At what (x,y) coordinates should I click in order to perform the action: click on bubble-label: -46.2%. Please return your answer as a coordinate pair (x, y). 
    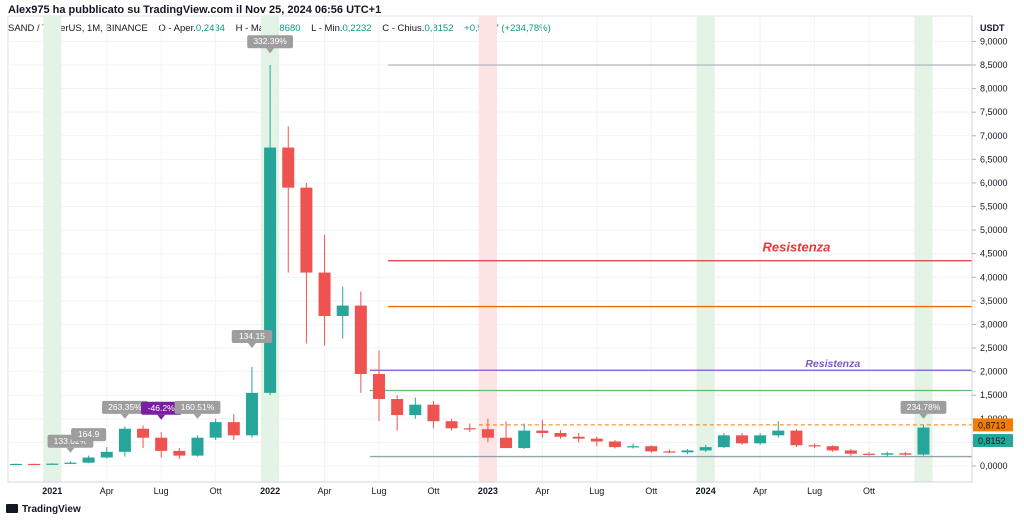
    Looking at the image, I should click on (161, 408).